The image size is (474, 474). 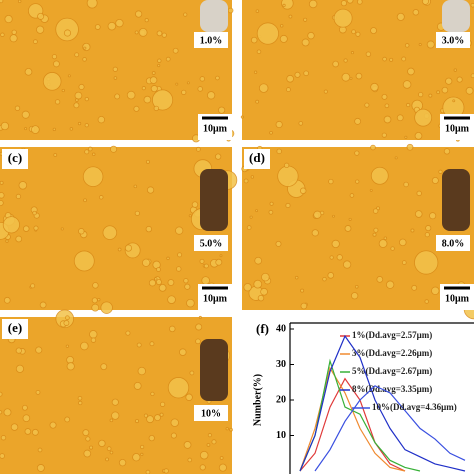 What do you see at coordinates (281, 328) in the screenshot?
I see `y-tick-label: 40` at bounding box center [281, 328].